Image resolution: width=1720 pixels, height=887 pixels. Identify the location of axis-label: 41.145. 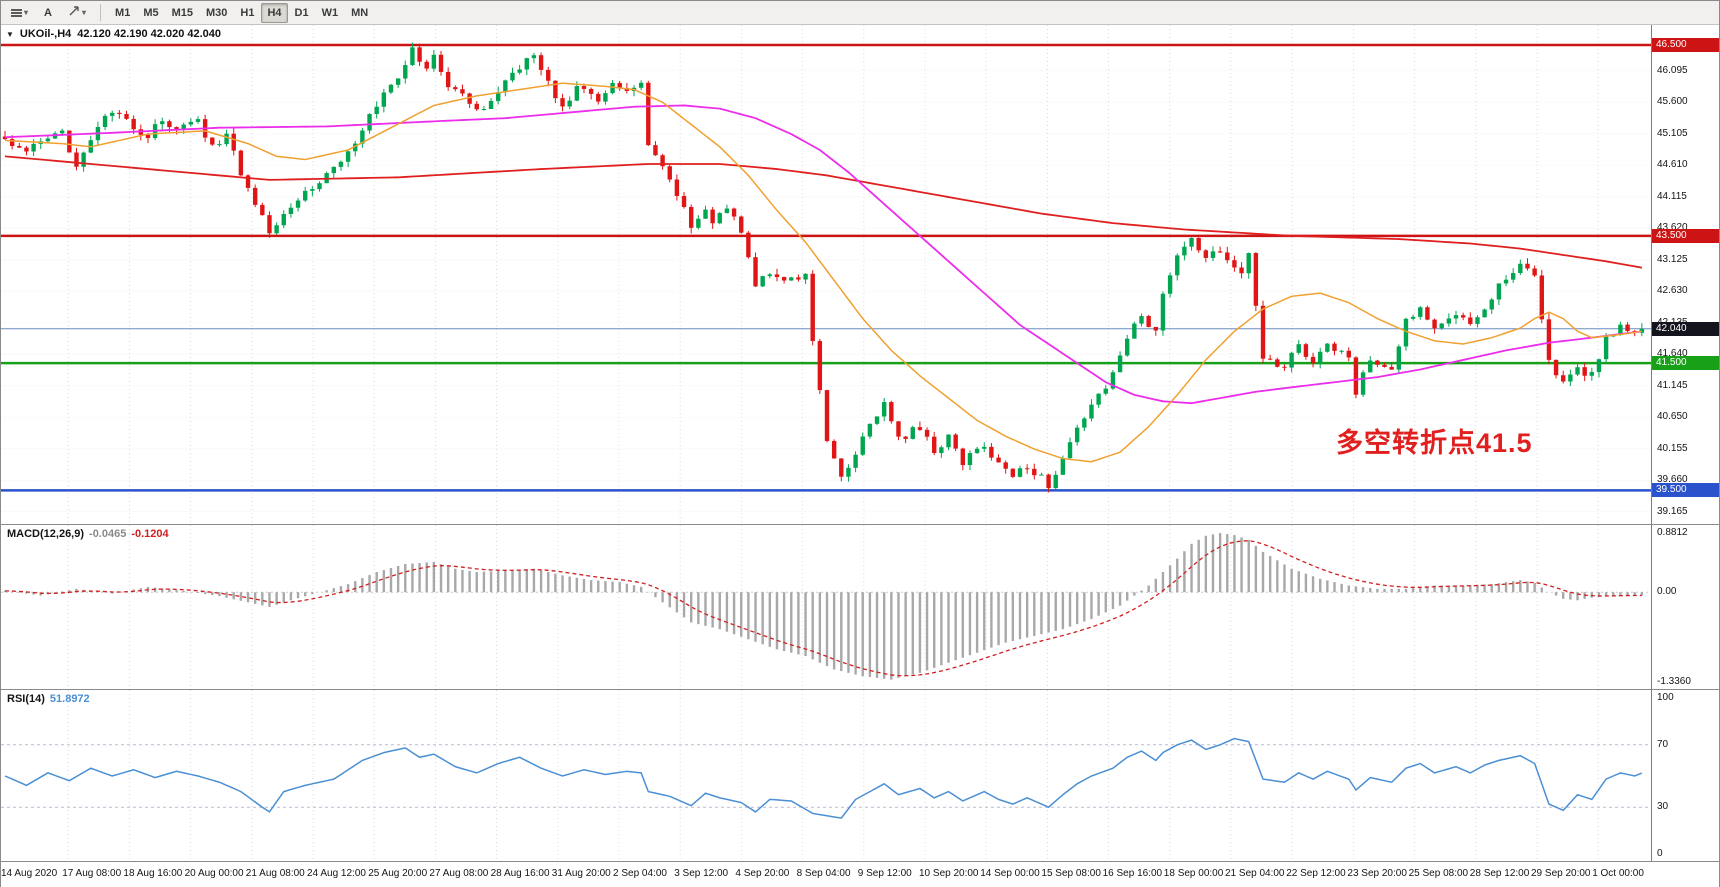
(1672, 385).